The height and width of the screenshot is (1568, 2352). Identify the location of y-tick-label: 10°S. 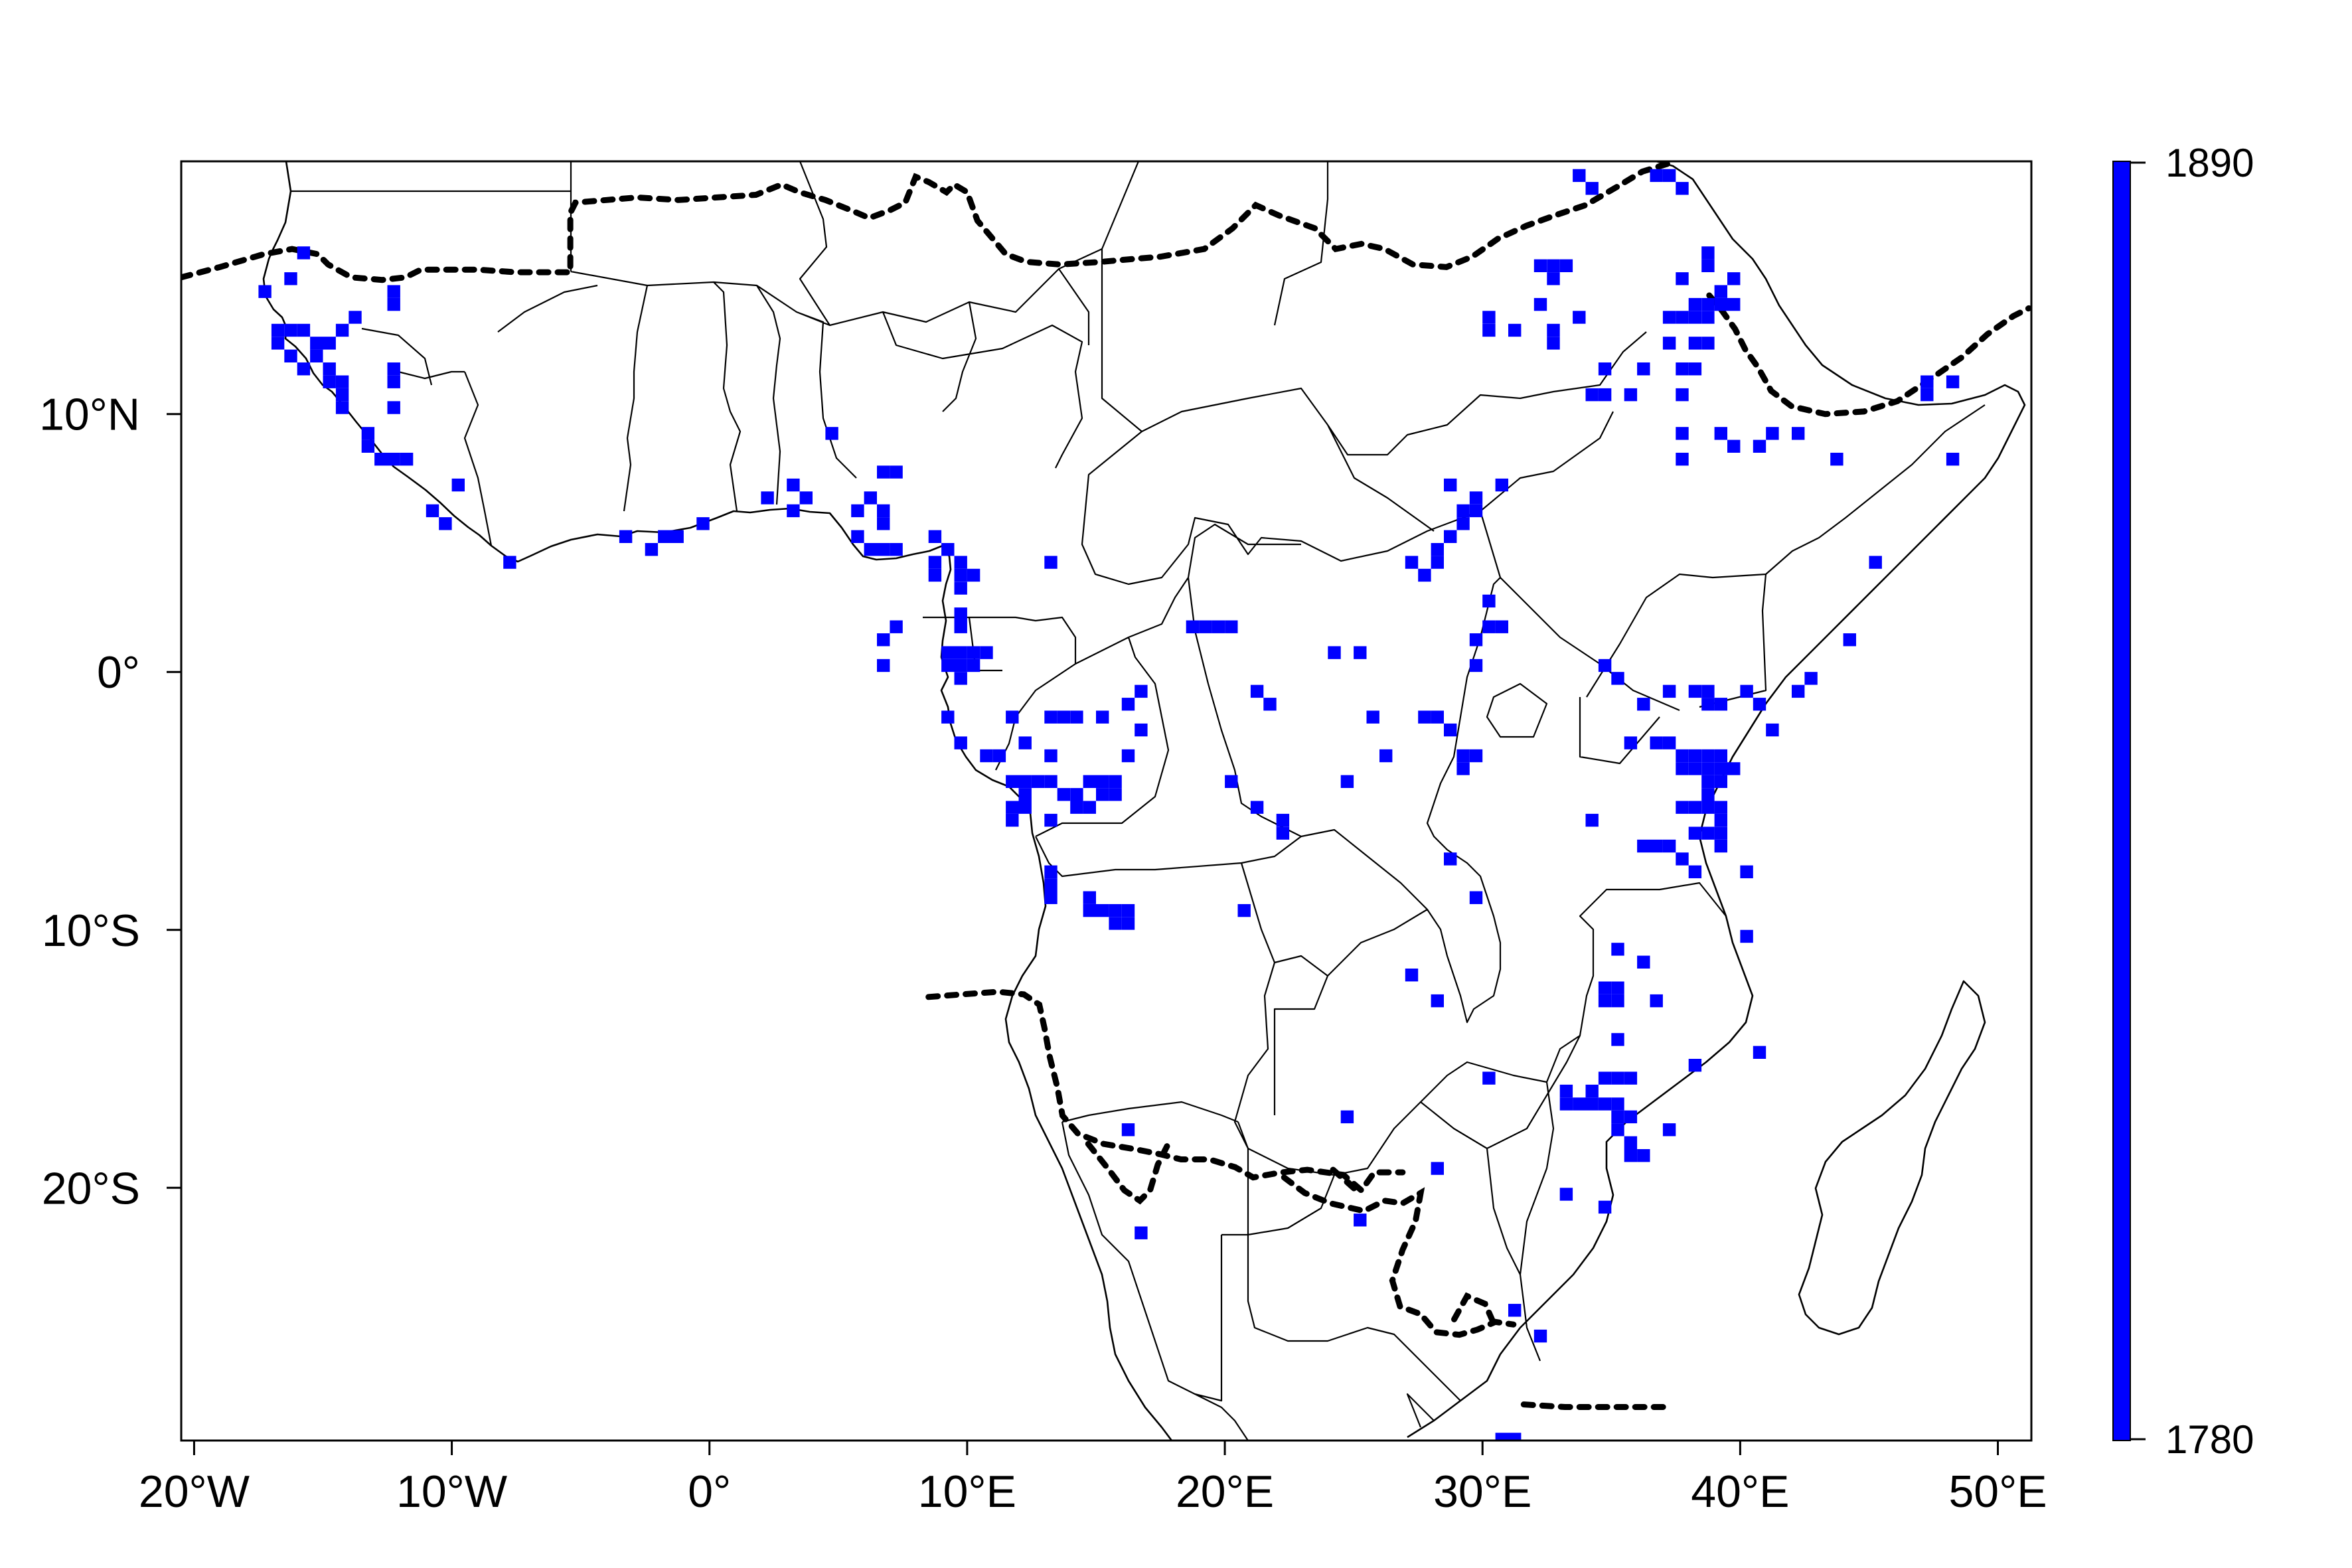
(91, 931).